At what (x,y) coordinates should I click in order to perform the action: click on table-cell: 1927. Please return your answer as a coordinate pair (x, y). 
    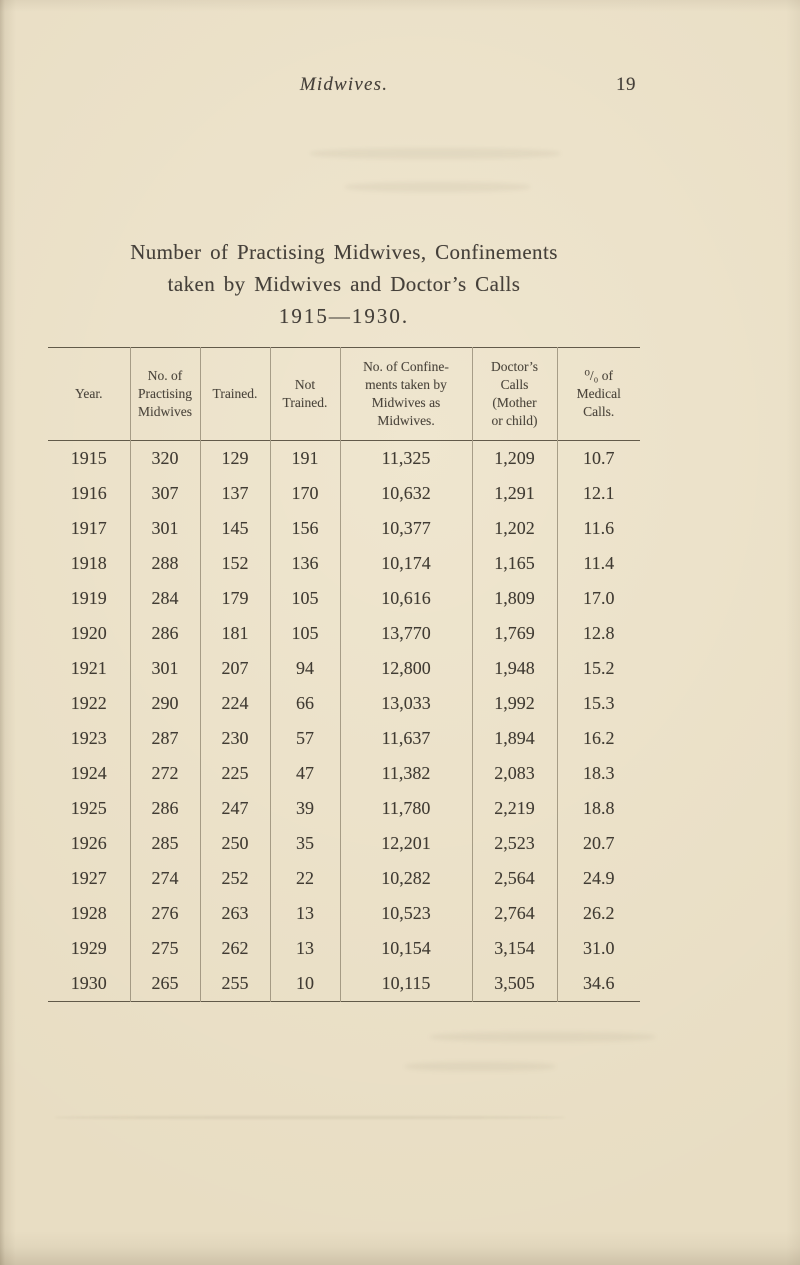
    Looking at the image, I should click on (88, 878).